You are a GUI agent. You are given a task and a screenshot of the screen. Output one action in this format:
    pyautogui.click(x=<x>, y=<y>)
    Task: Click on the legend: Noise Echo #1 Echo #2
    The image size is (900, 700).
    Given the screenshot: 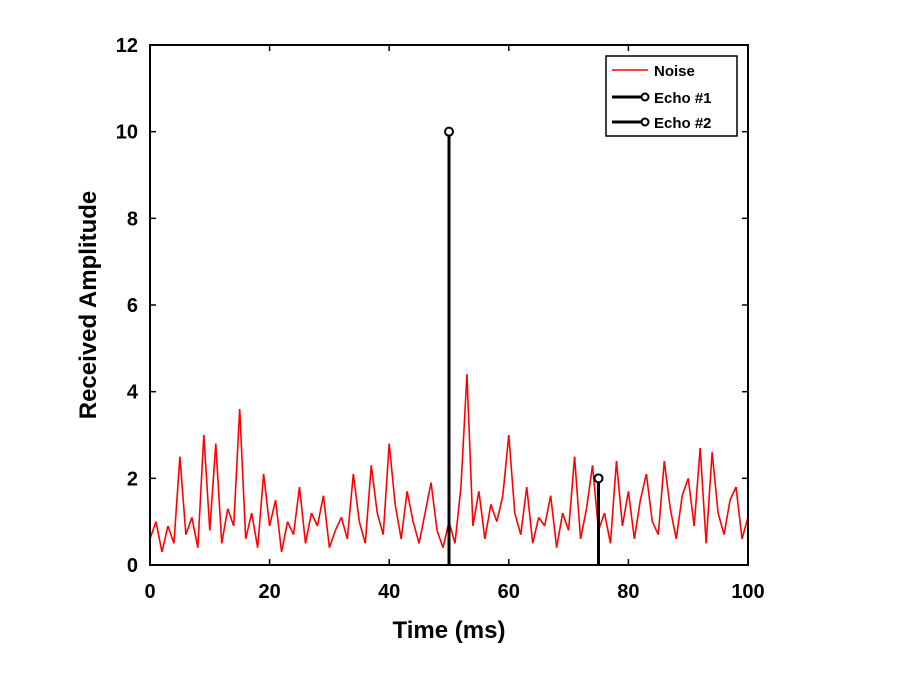 What is the action you would take?
    pyautogui.click(x=671, y=96)
    